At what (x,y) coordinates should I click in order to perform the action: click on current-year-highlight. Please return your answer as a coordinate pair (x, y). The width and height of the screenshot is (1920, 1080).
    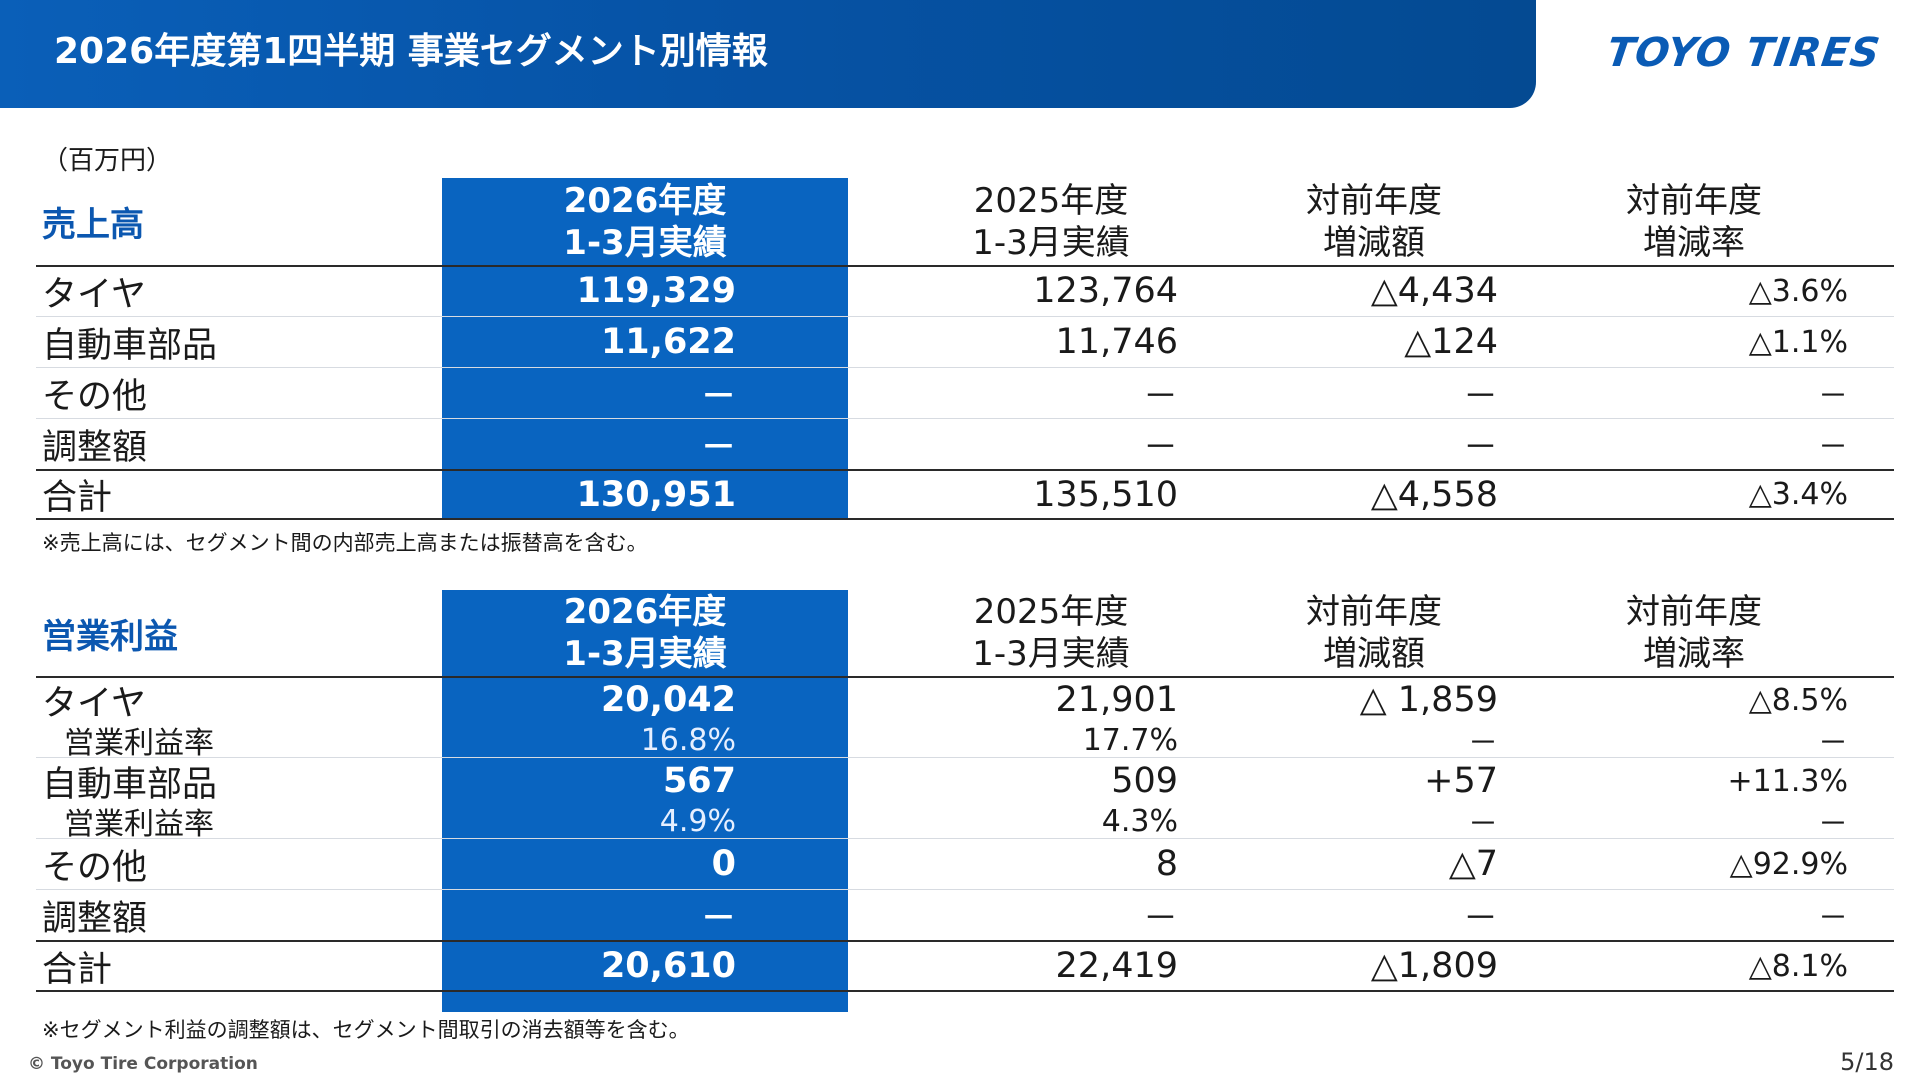
    Looking at the image, I should click on (645, 348).